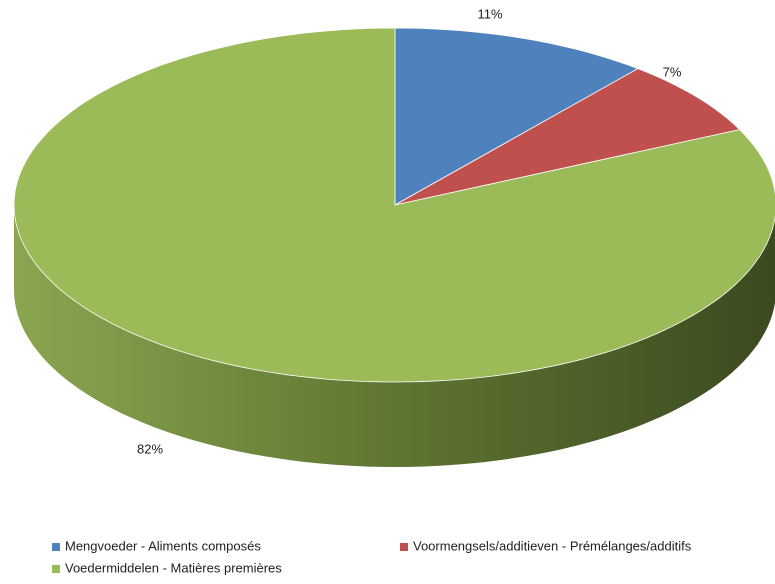 This screenshot has width=775, height=584. I want to click on data-label: 7%, so click(672, 71).